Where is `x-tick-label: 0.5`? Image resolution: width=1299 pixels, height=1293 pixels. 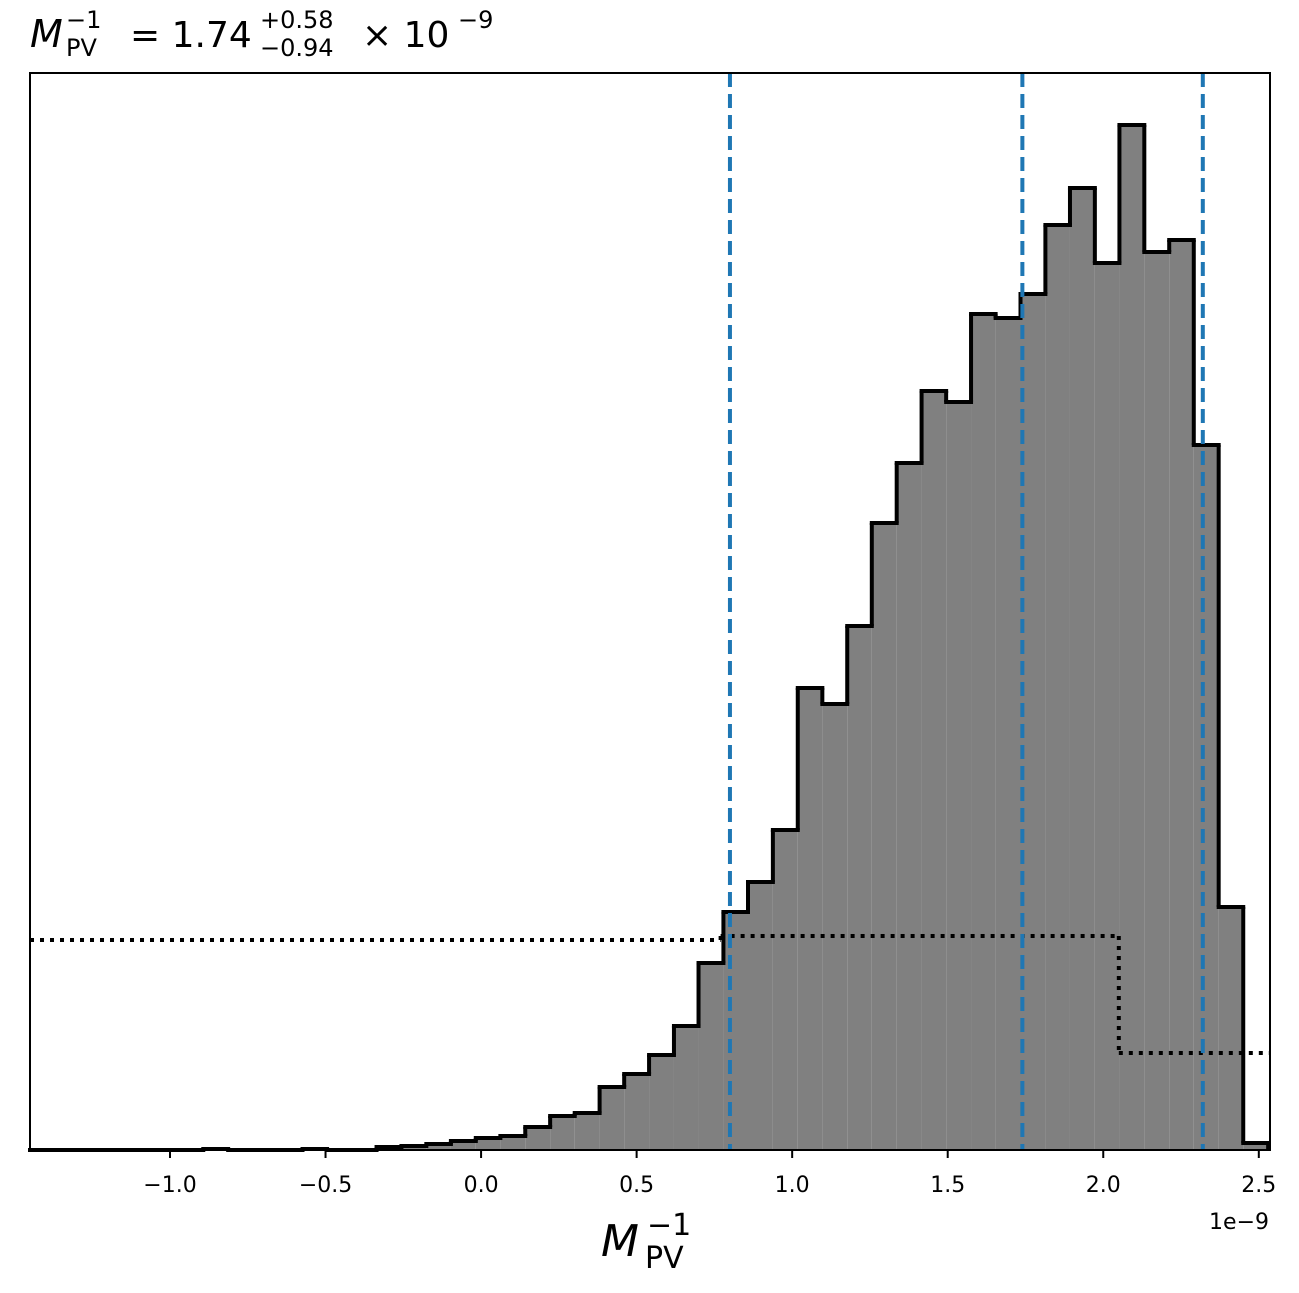 x-tick-label: 0.5 is located at coordinates (636, 1185).